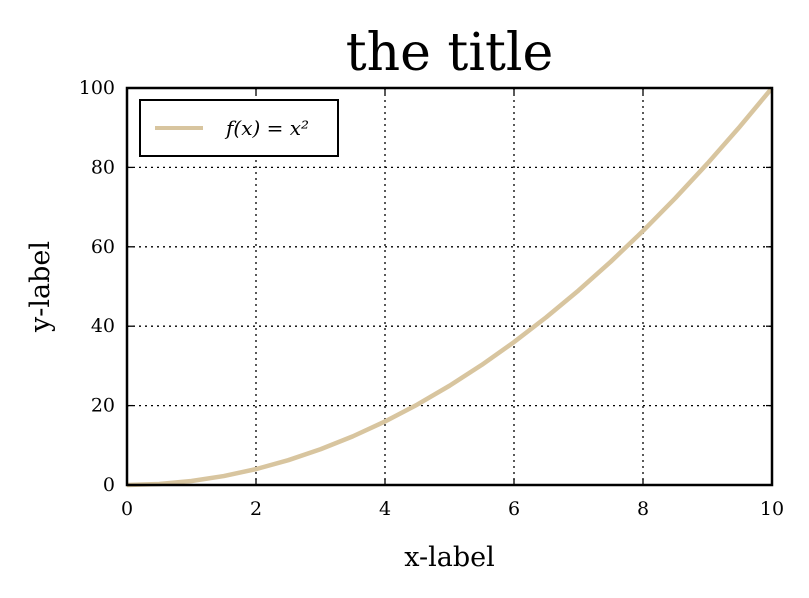  I want to click on y-axis-label: y-label, so click(40, 287).